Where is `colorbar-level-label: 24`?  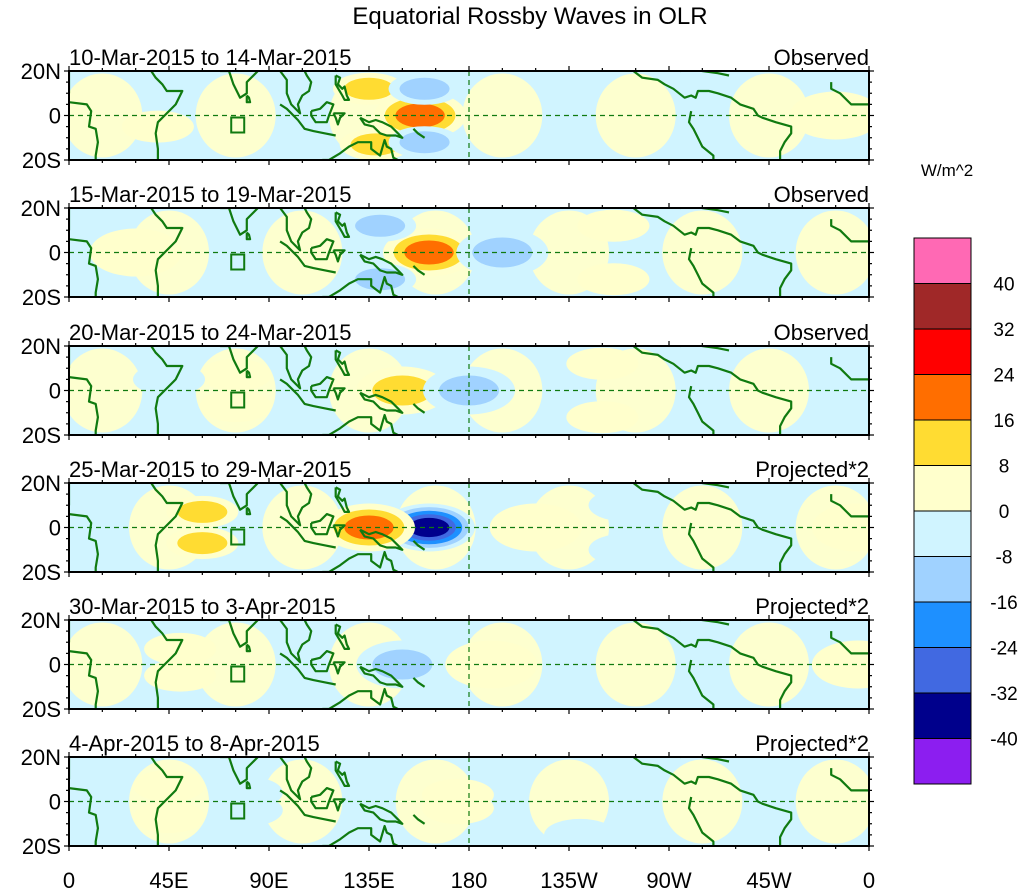
colorbar-level-label: 24 is located at coordinates (1004, 376).